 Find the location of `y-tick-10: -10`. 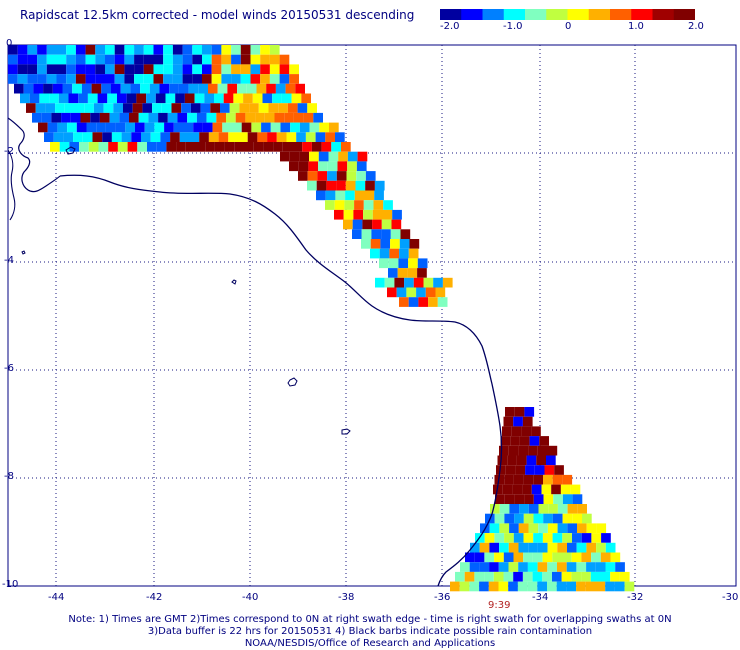

y-tick-10: -10 is located at coordinates (10, 584).